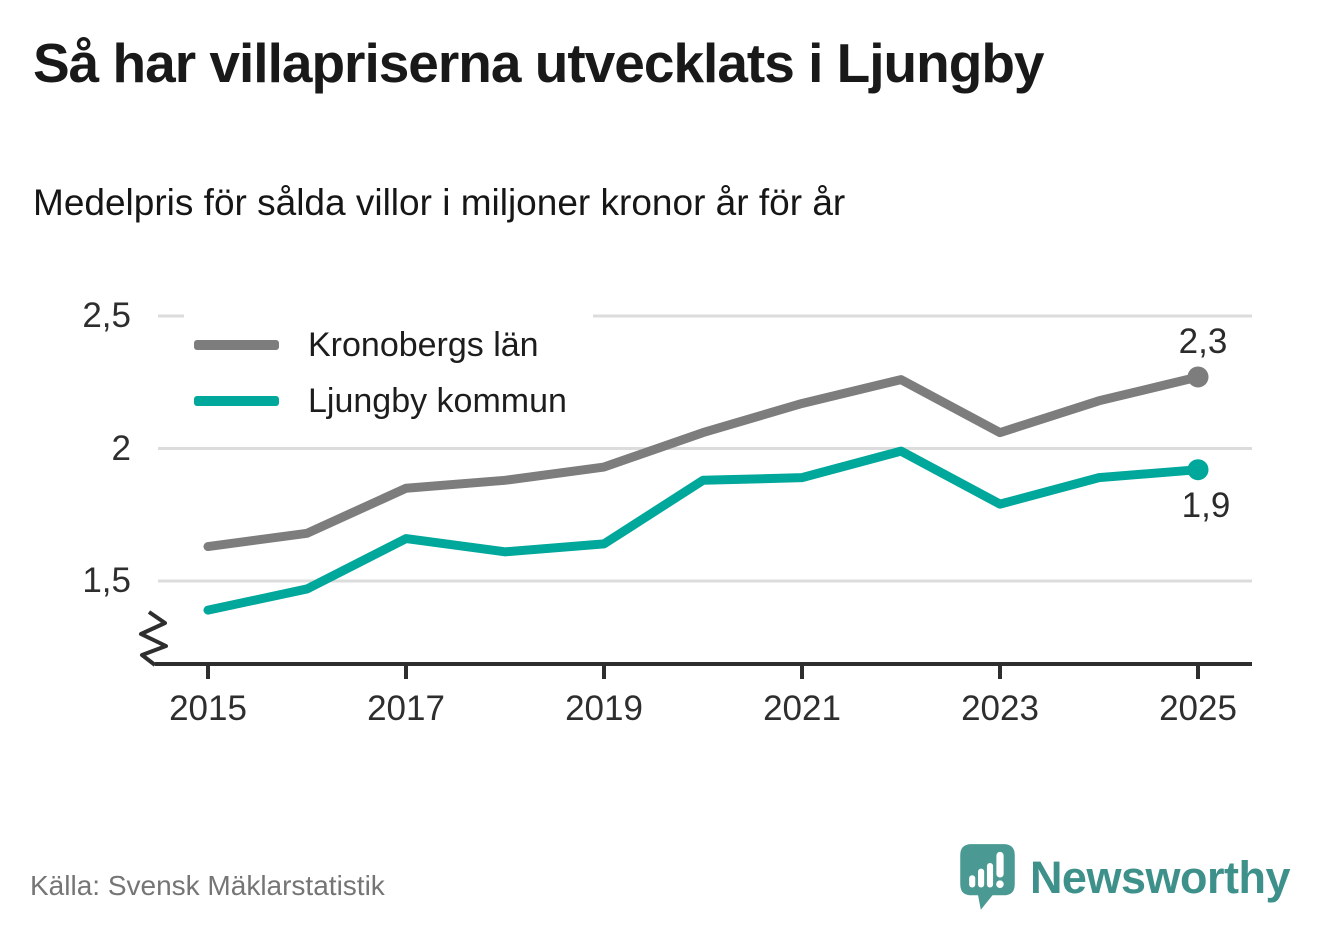  I want to click on legend-item-ljungby-kommun: Ljungby kommun, so click(380, 401).